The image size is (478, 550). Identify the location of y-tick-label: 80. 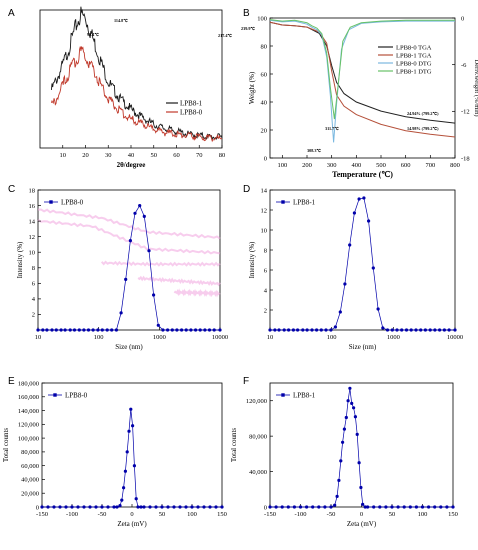
(264, 46).